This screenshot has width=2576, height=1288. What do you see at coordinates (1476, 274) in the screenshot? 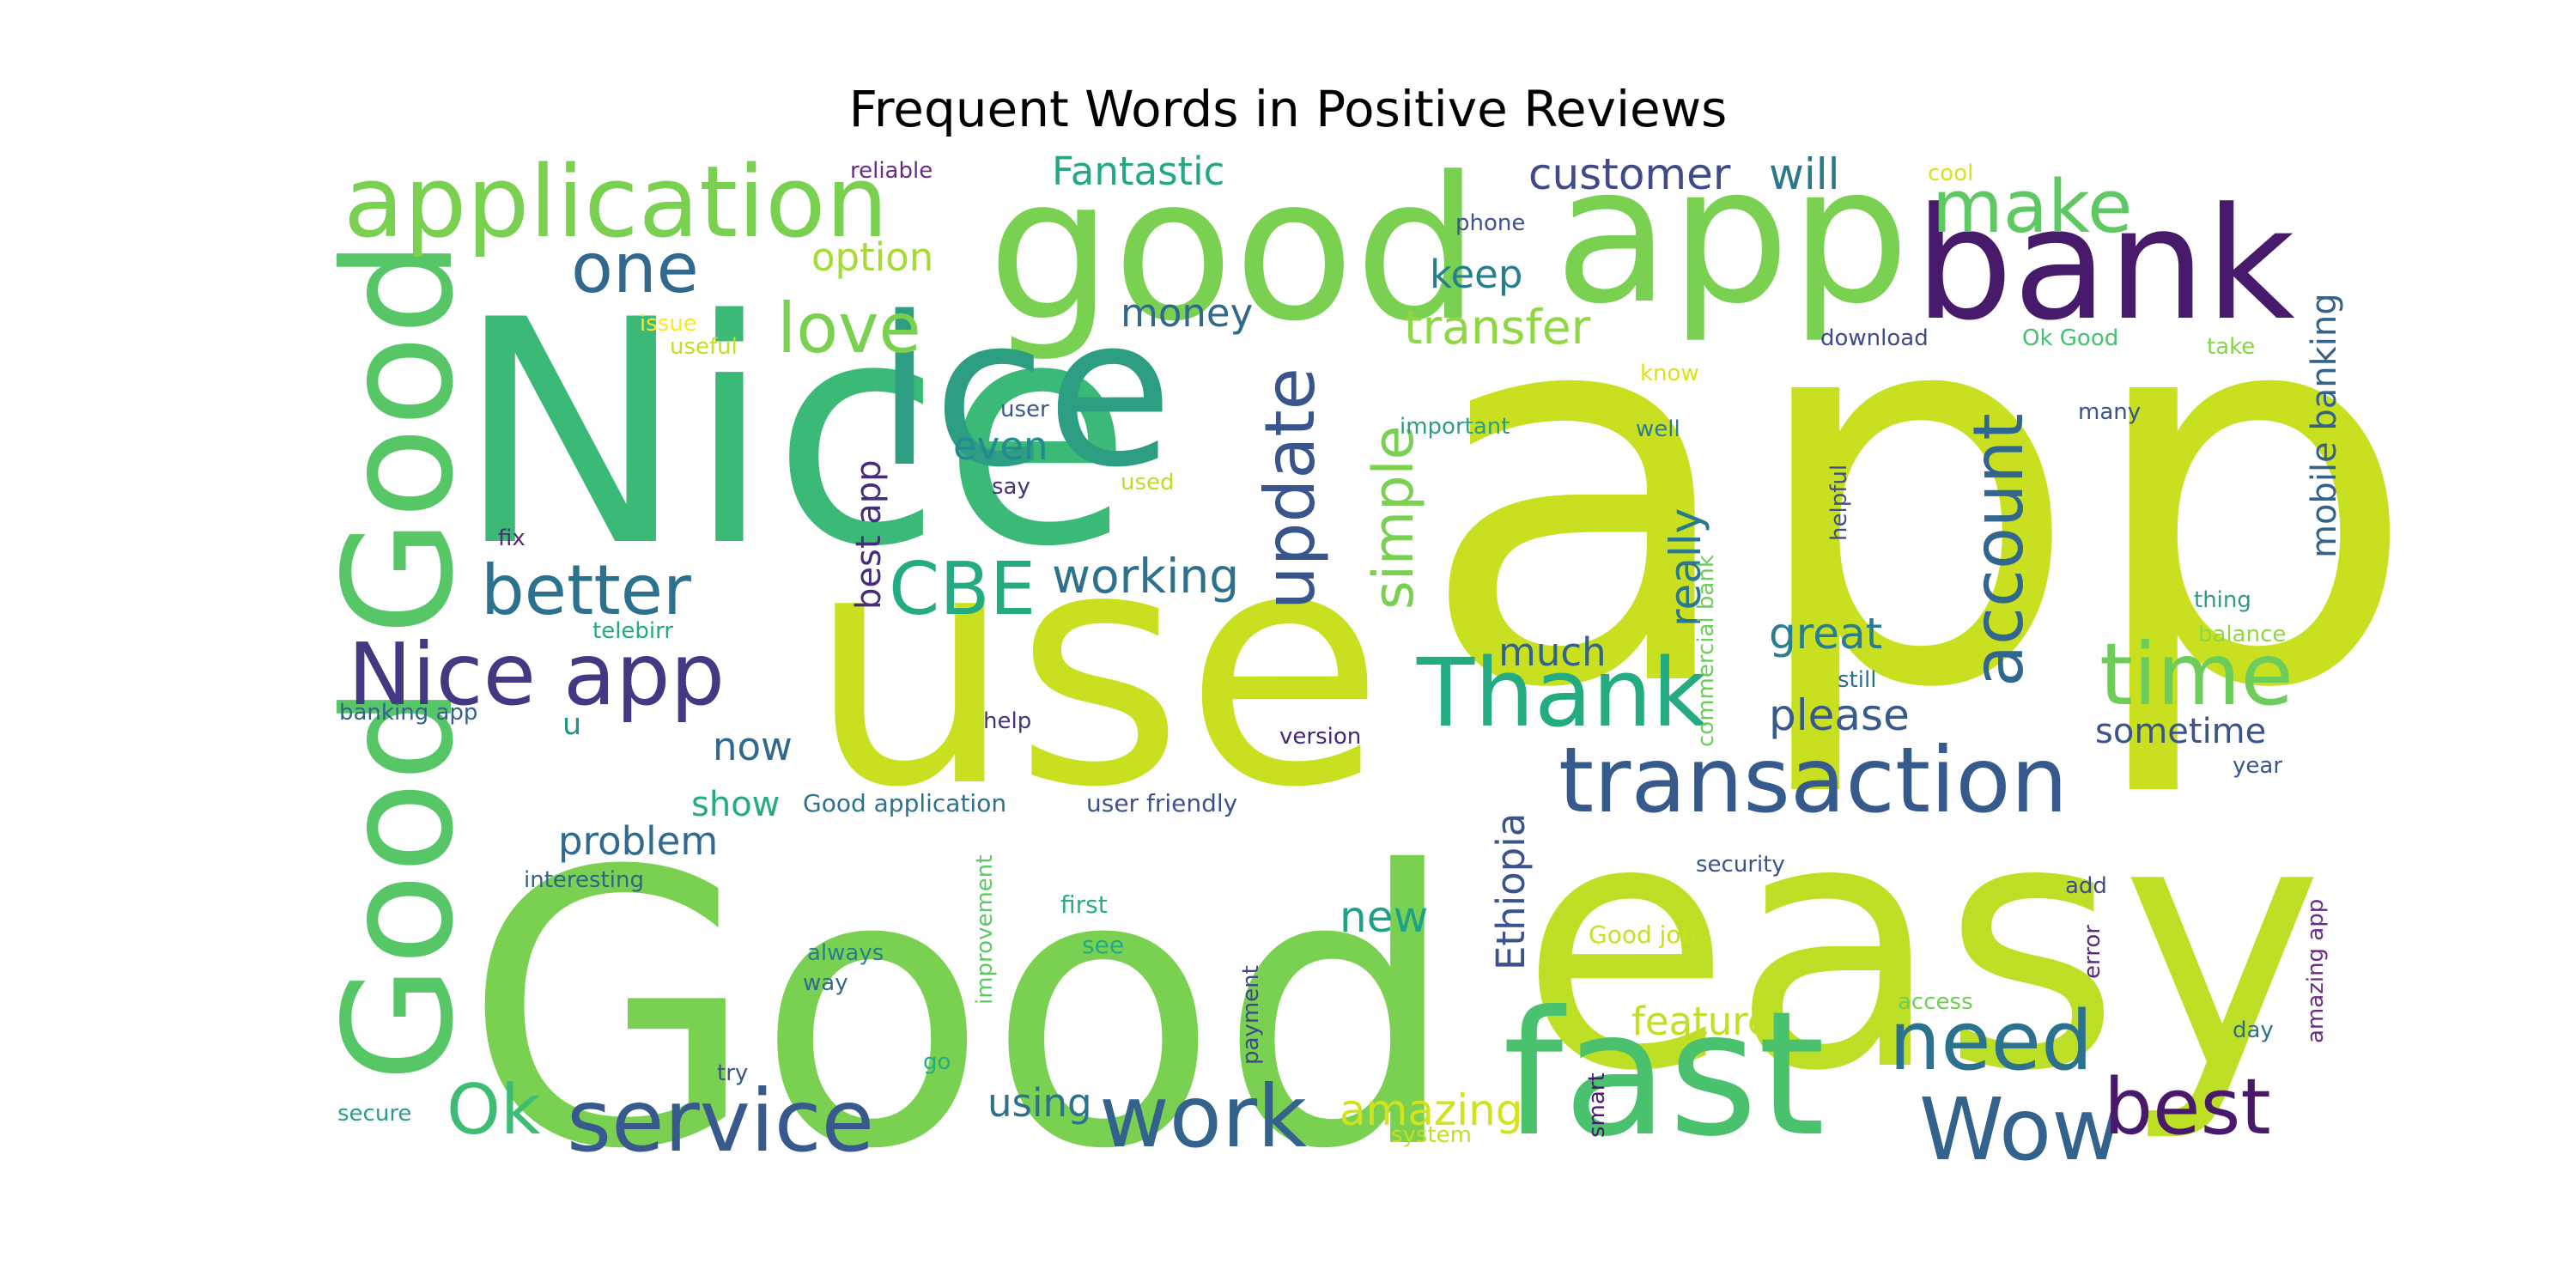
I see `cloud-word: keep` at bounding box center [1476, 274].